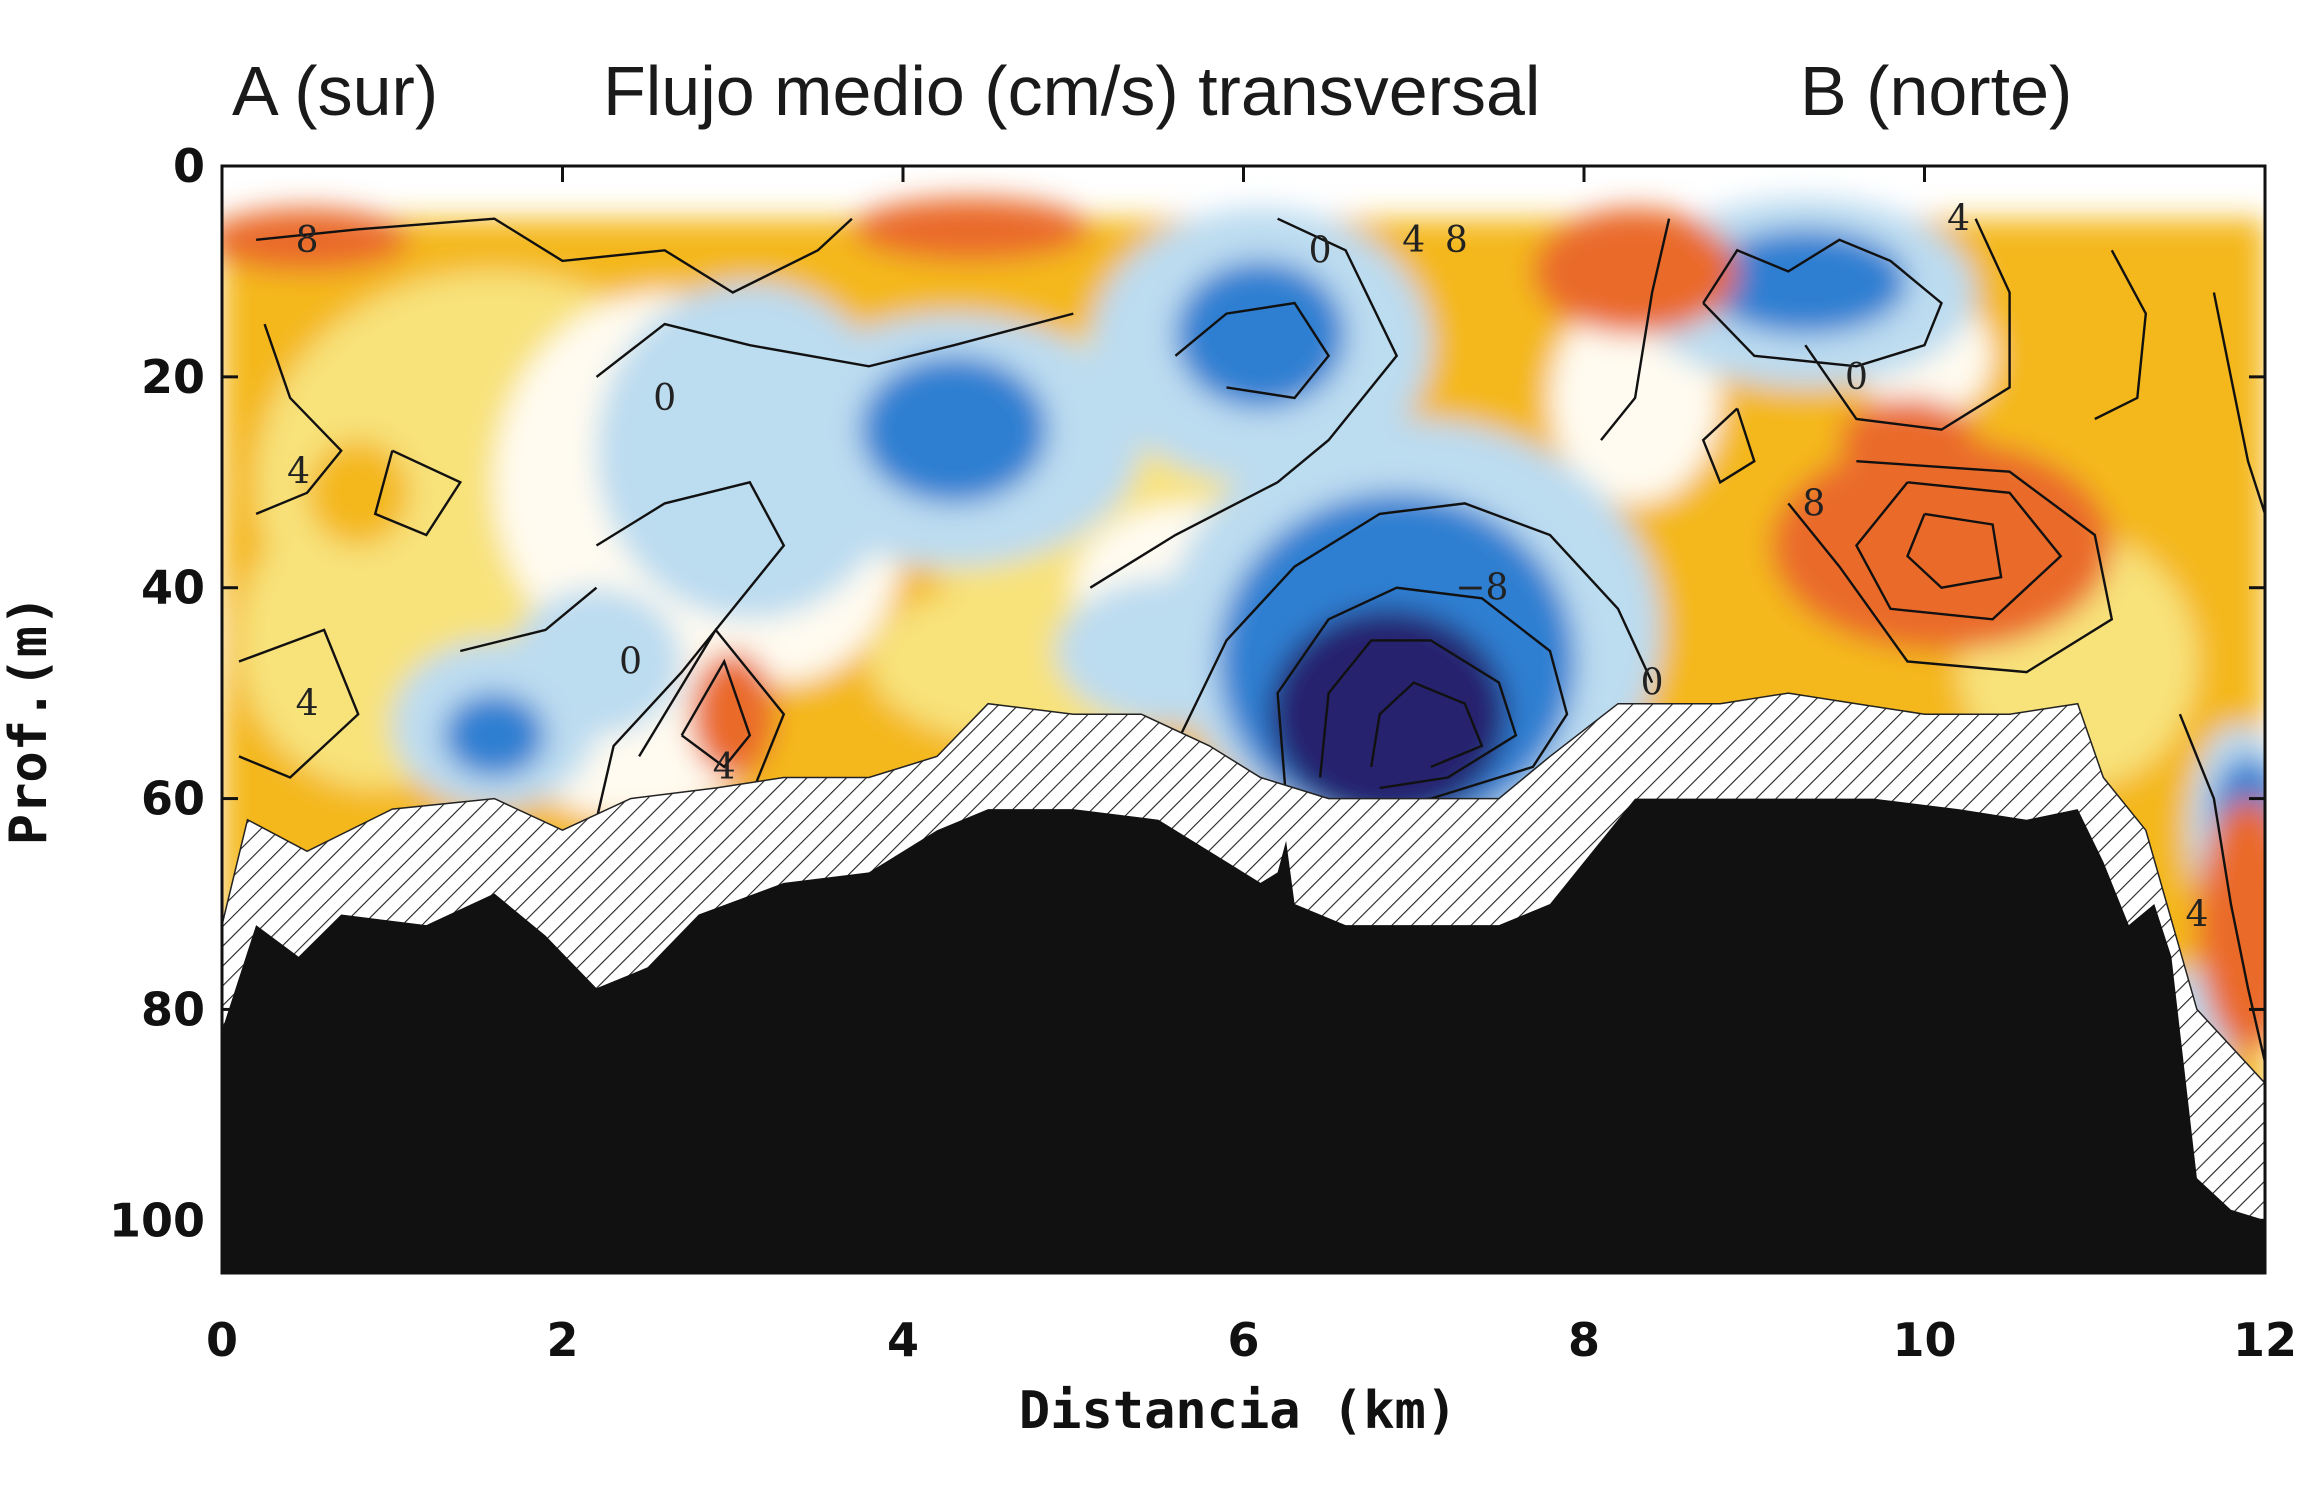 This screenshot has height=1504, width=2297. I want to click on y-tick-label: 60, so click(173, 799).